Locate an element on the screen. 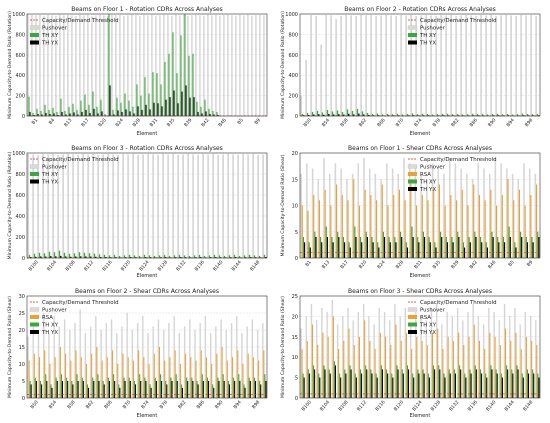  x-tick-label: B148 is located at coordinates (528, 405).